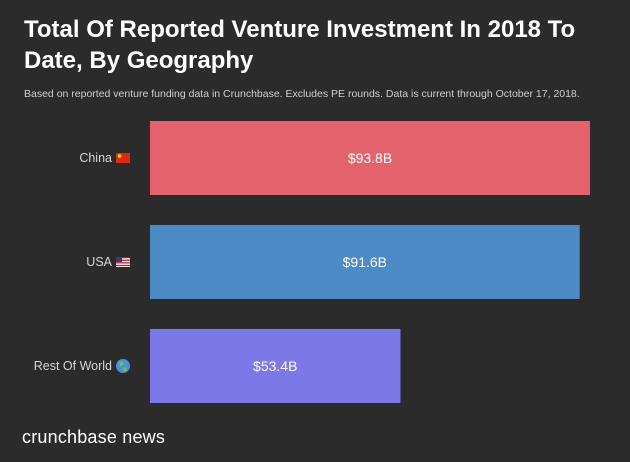  Describe the element at coordinates (123, 262) in the screenshot. I see `usa-flag-icon` at that location.